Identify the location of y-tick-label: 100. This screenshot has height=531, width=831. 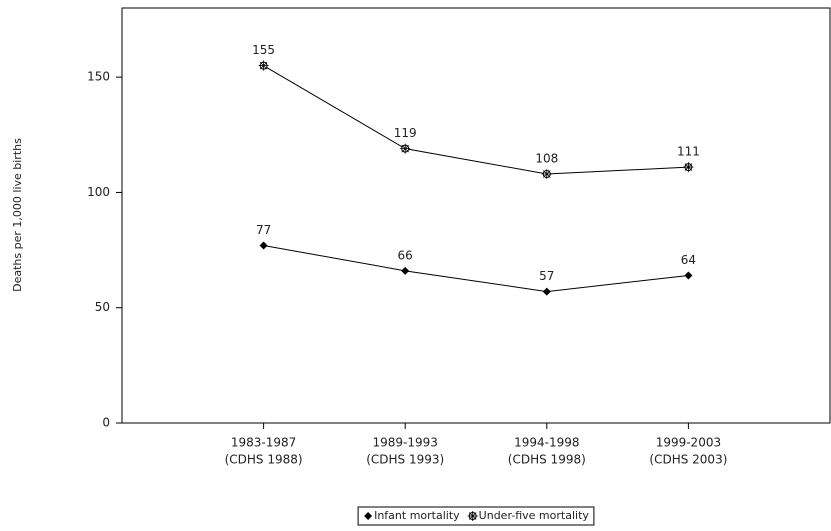
(98, 192).